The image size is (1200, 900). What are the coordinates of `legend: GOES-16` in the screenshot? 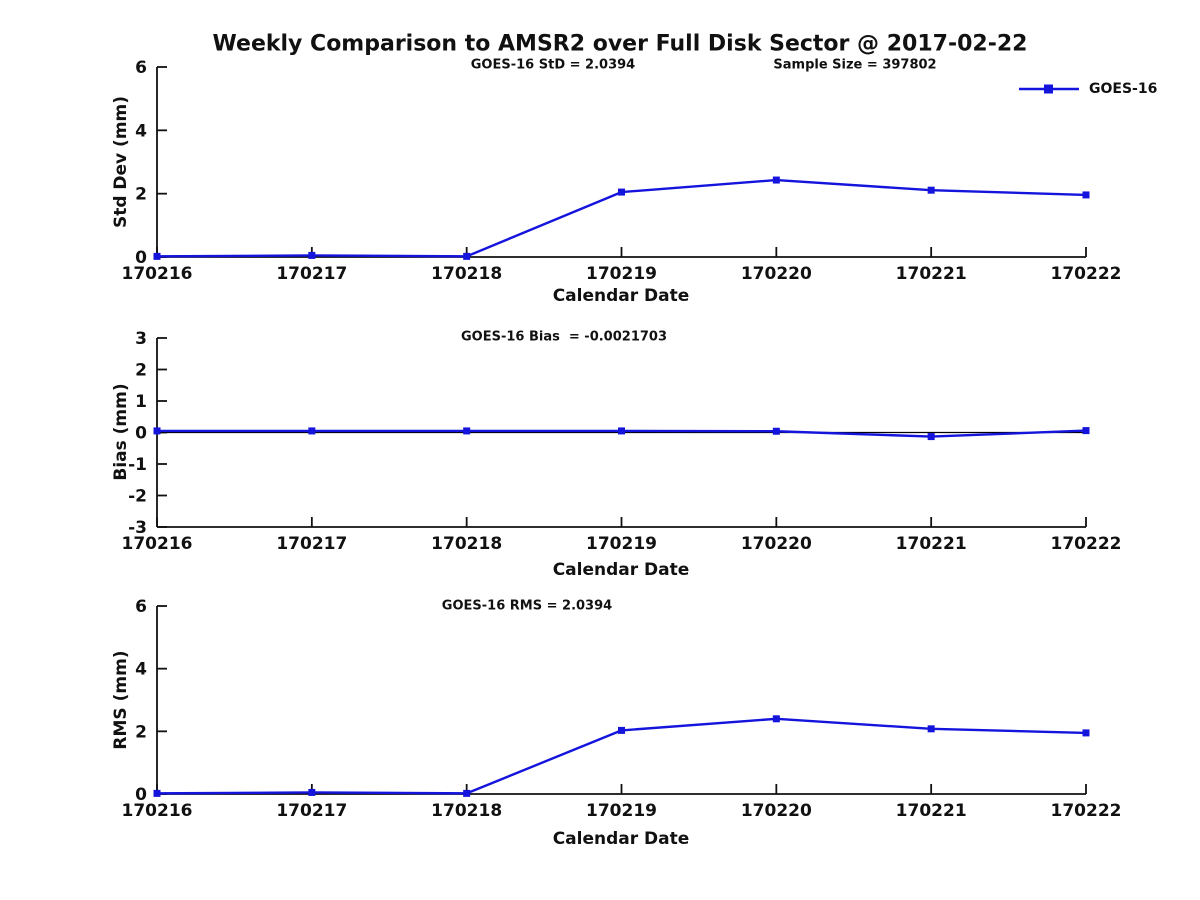 It's located at (1087, 89).